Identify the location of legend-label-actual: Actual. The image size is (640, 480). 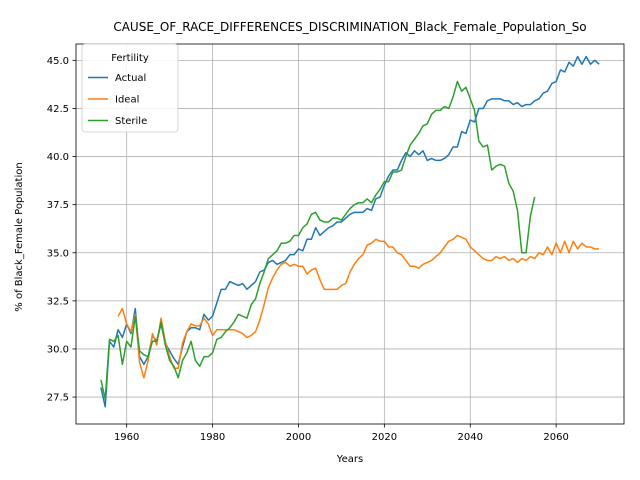
(130, 78).